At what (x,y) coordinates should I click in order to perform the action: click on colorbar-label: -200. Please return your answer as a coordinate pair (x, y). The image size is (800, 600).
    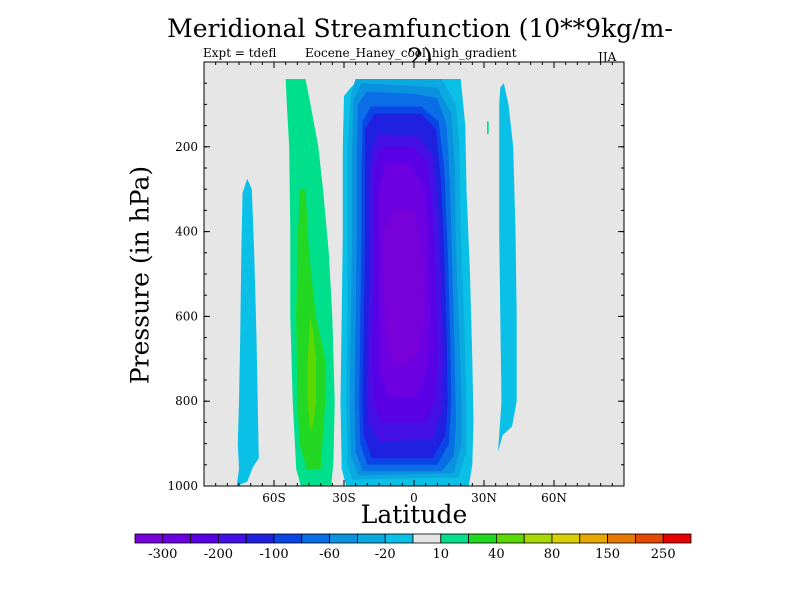
    Looking at the image, I should click on (218, 554).